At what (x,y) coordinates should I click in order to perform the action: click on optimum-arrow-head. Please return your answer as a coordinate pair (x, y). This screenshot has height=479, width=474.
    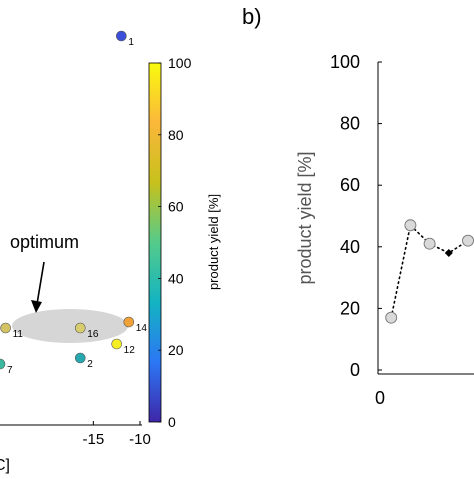
    Looking at the image, I should click on (36, 306).